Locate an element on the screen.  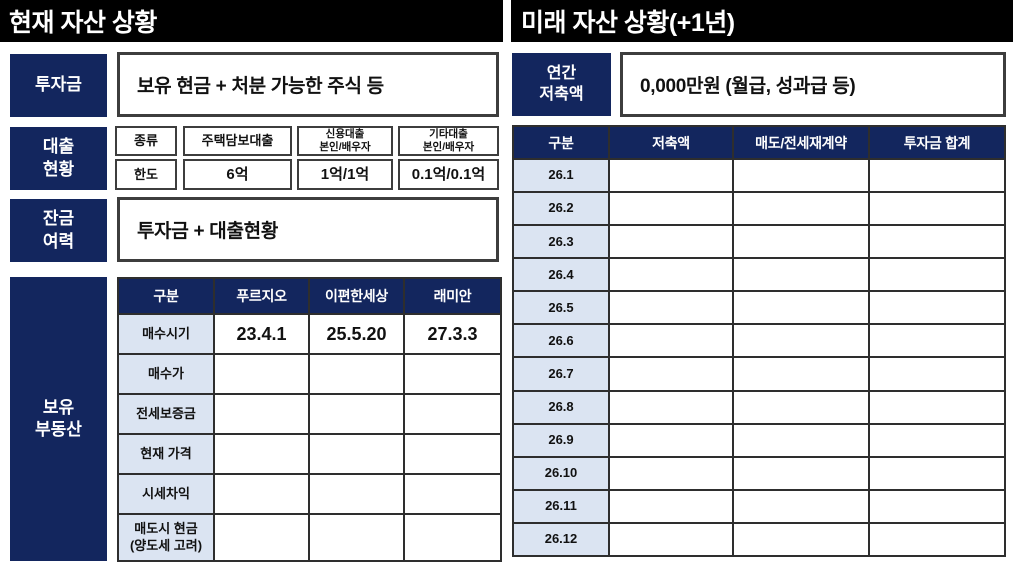
investment-label: 투자금 is located at coordinates (58, 85).